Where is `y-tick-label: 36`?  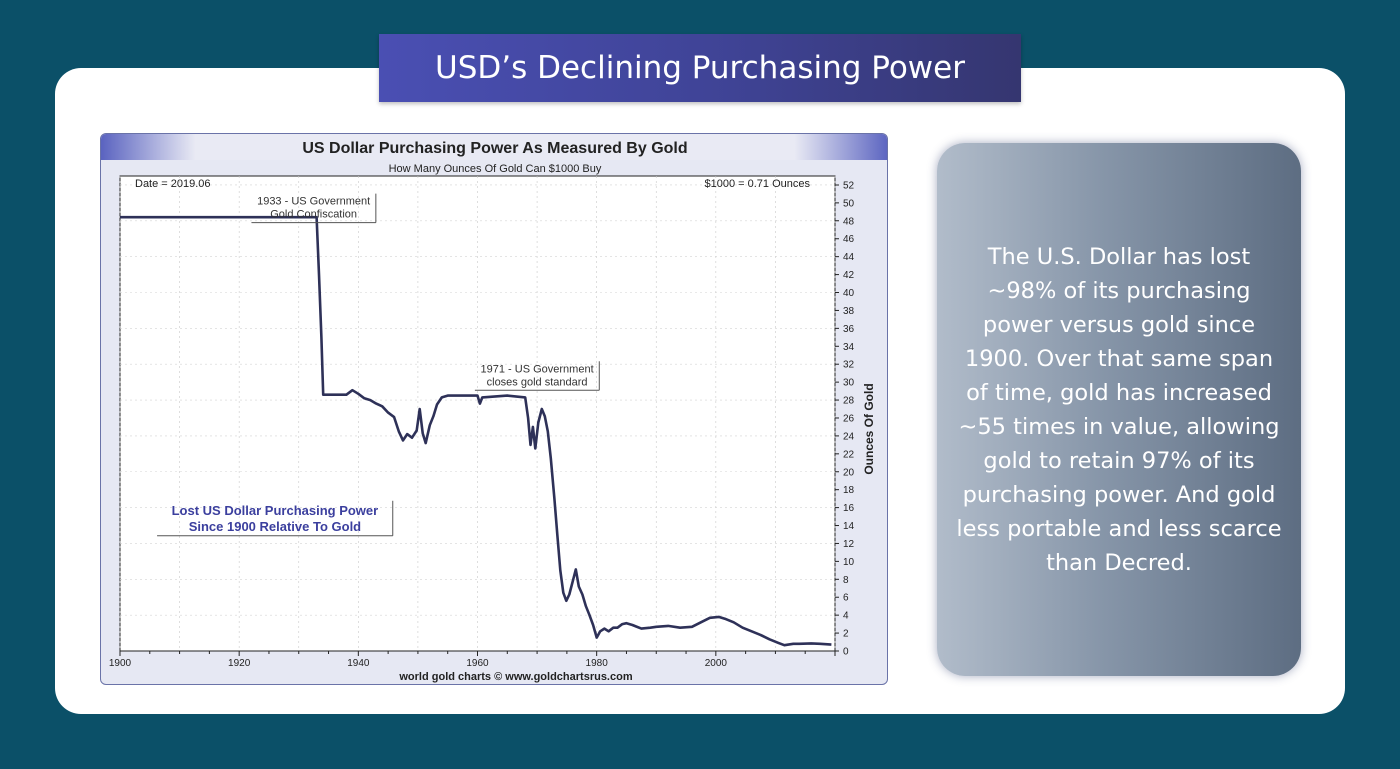 y-tick-label: 36 is located at coordinates (849, 329).